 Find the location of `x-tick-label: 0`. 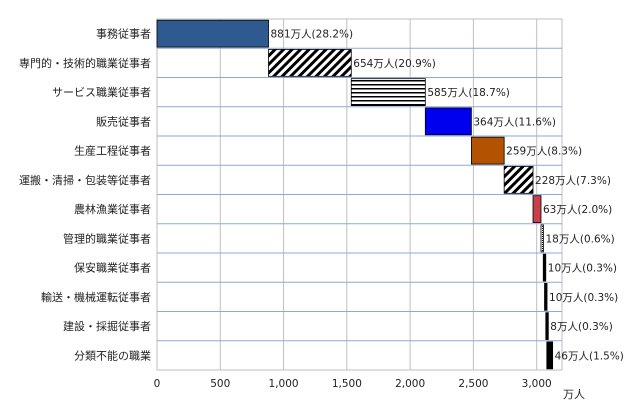

x-tick-label: 0 is located at coordinates (157, 384).